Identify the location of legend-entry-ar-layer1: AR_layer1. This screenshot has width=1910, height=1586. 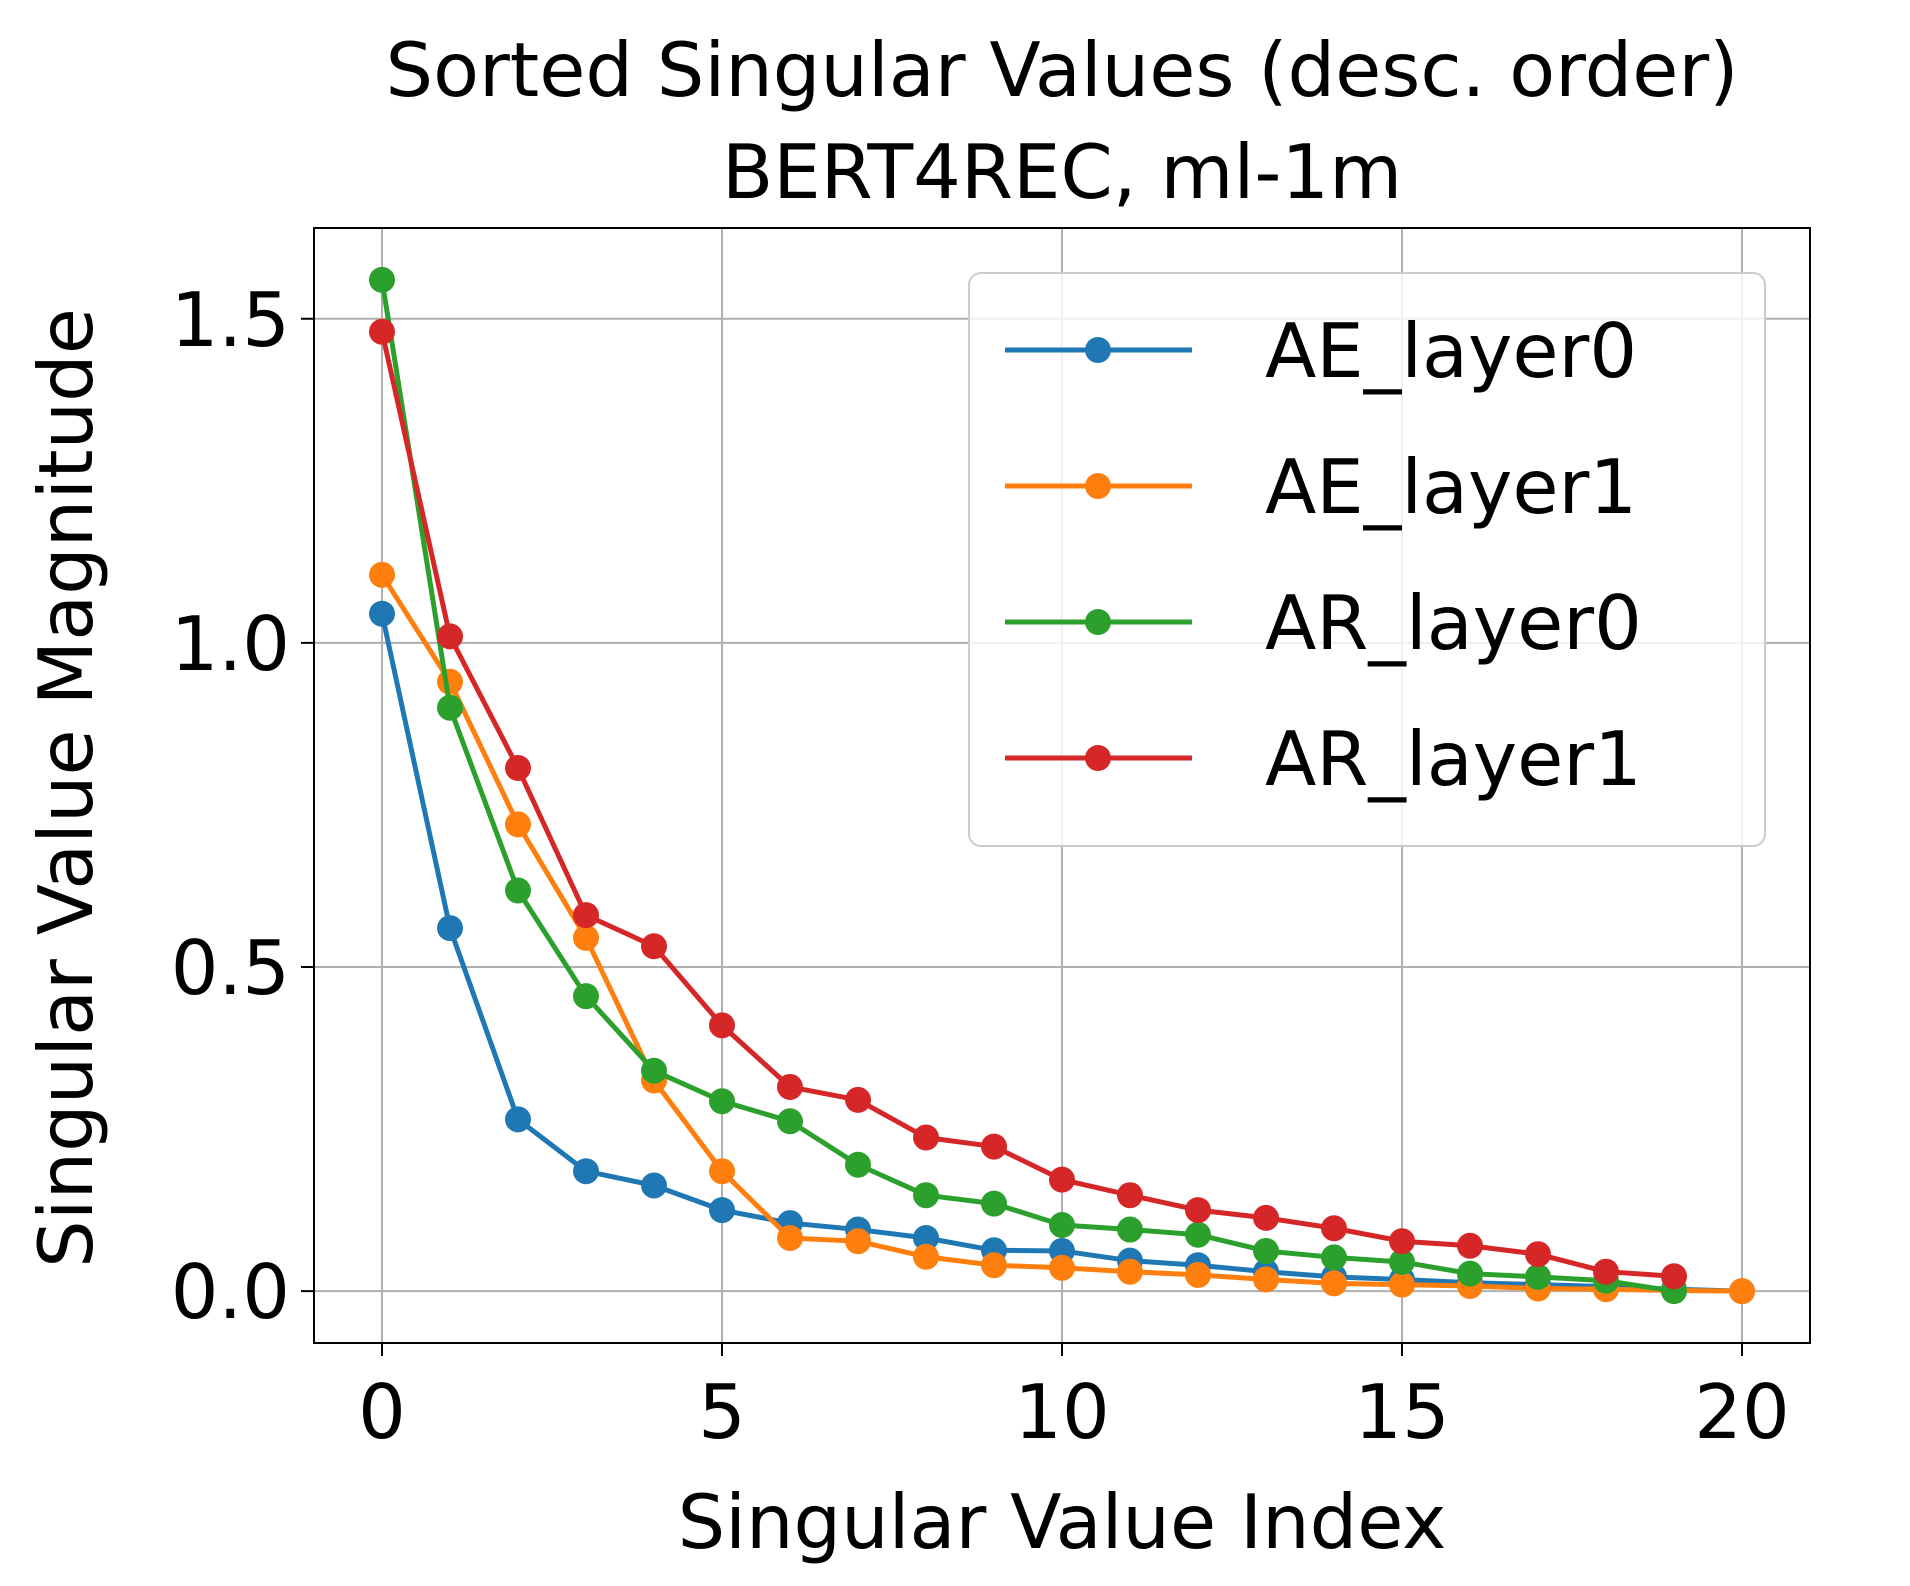
(1323, 759).